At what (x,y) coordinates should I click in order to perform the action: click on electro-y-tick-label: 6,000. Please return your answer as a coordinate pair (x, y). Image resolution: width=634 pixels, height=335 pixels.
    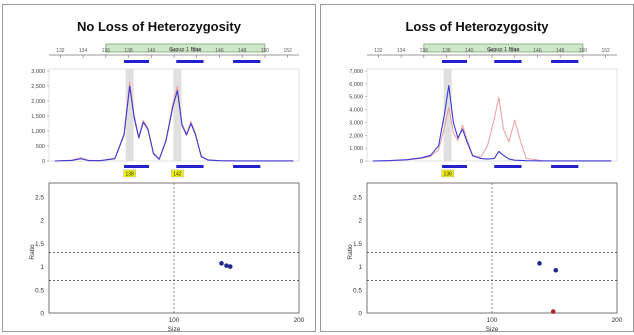
    Looking at the image, I should click on (356, 85).